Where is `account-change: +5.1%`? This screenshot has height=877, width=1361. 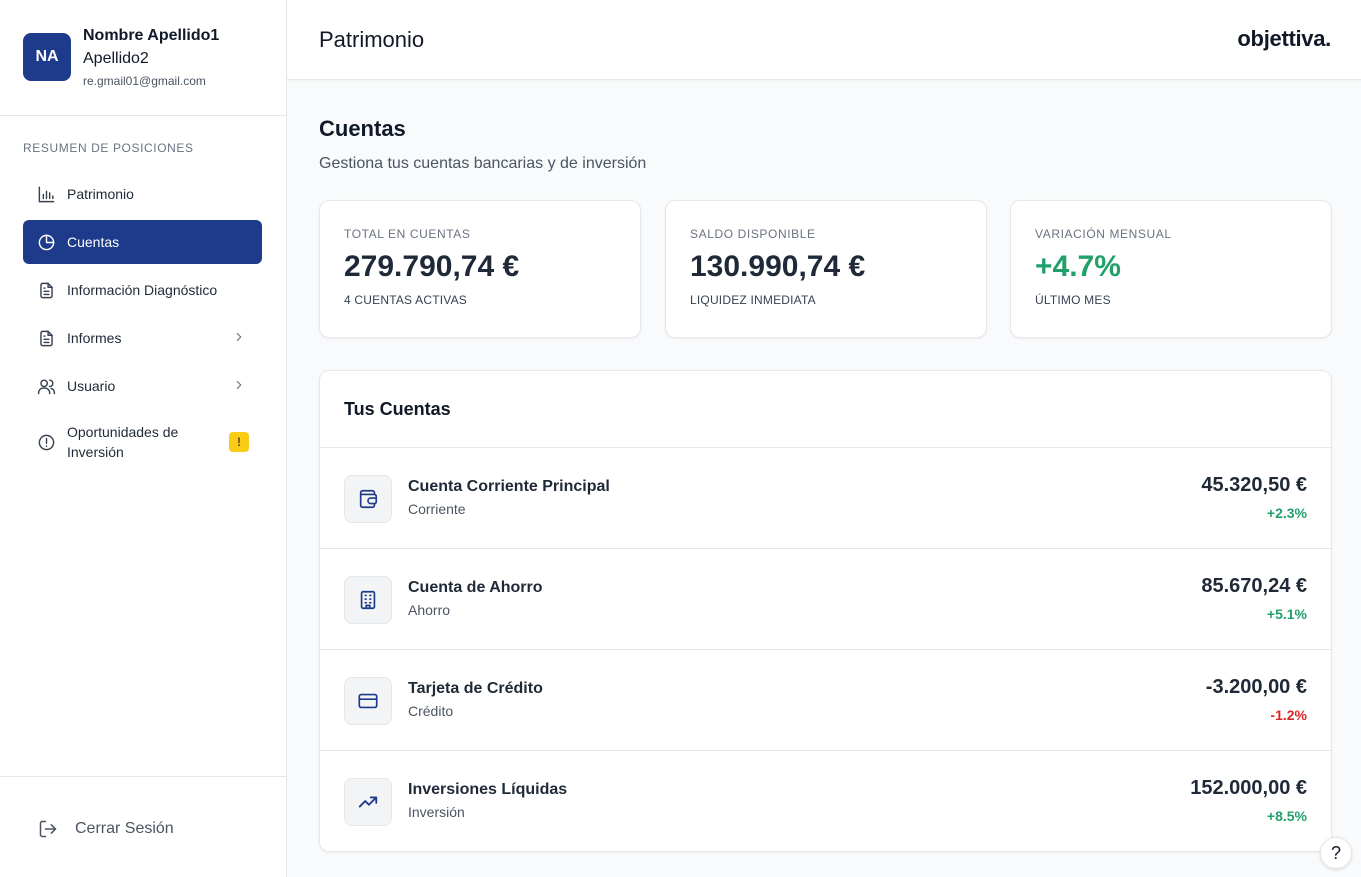 account-change: +5.1% is located at coordinates (1286, 614).